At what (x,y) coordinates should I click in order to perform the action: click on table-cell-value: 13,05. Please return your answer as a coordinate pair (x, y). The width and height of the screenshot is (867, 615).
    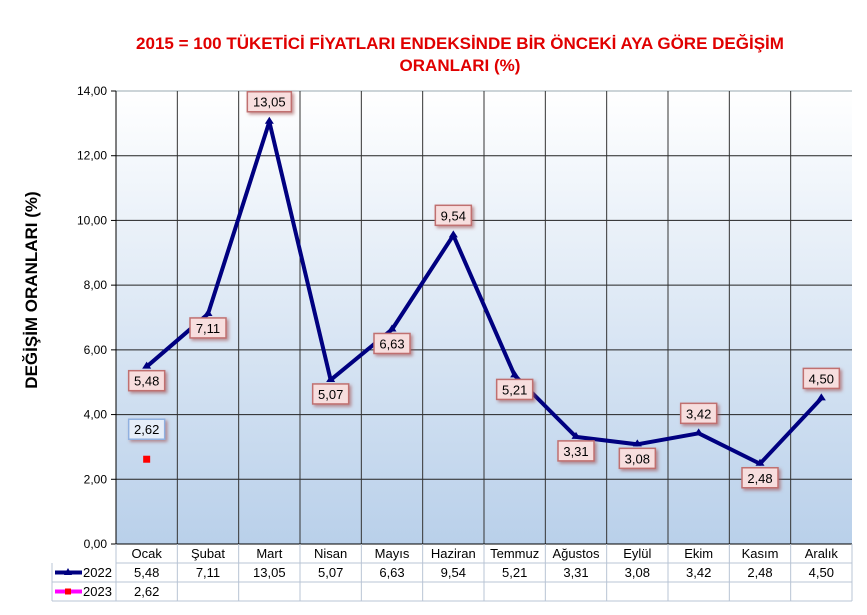
    Looking at the image, I should click on (269, 572).